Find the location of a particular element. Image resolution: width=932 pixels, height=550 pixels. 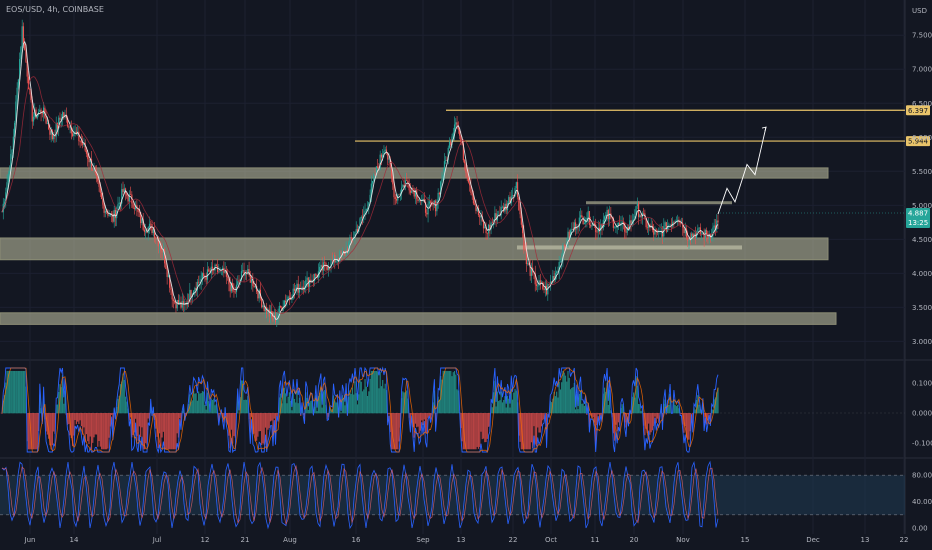

level-label: 5.944 is located at coordinates (918, 142).